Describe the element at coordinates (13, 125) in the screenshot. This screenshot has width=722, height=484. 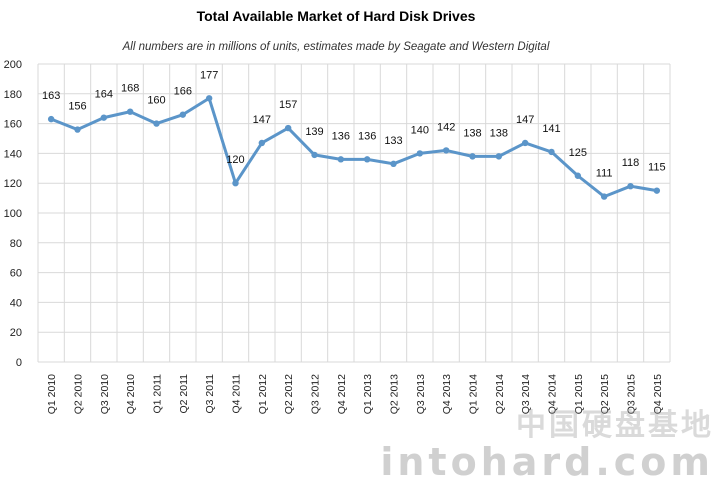
I see `y-tick-label: 160` at that location.